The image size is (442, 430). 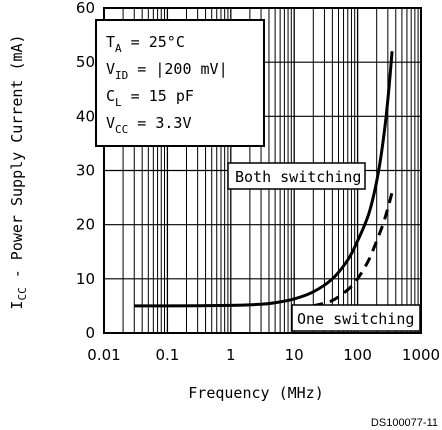 I want to click on condition-value: = 15 pF, so click(x=158, y=96).